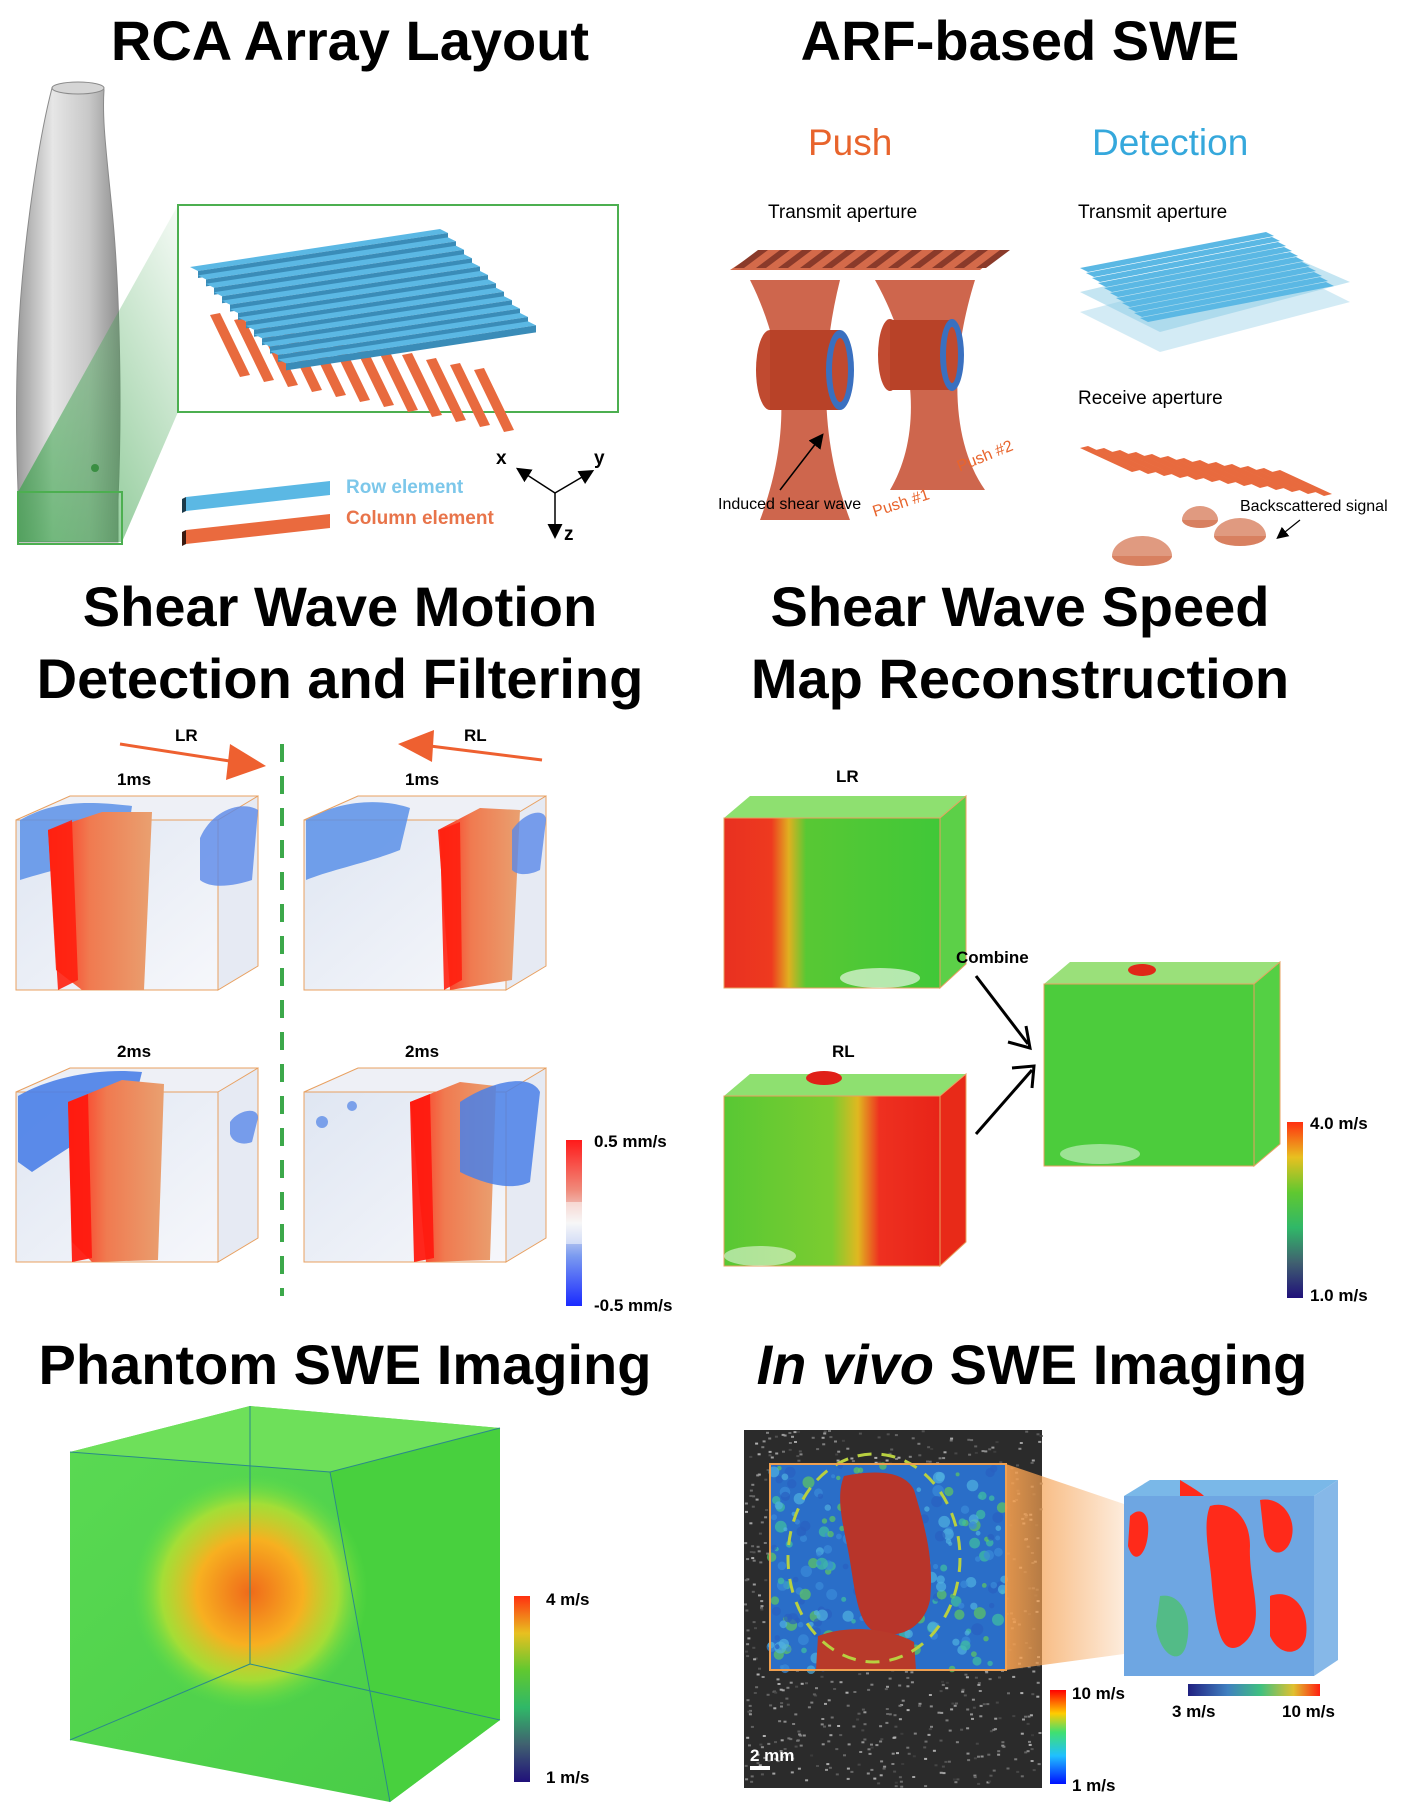 This screenshot has width=1402, height=1818. Describe the element at coordinates (501, 458) in the screenshot. I see `axis-x-label: x` at that location.